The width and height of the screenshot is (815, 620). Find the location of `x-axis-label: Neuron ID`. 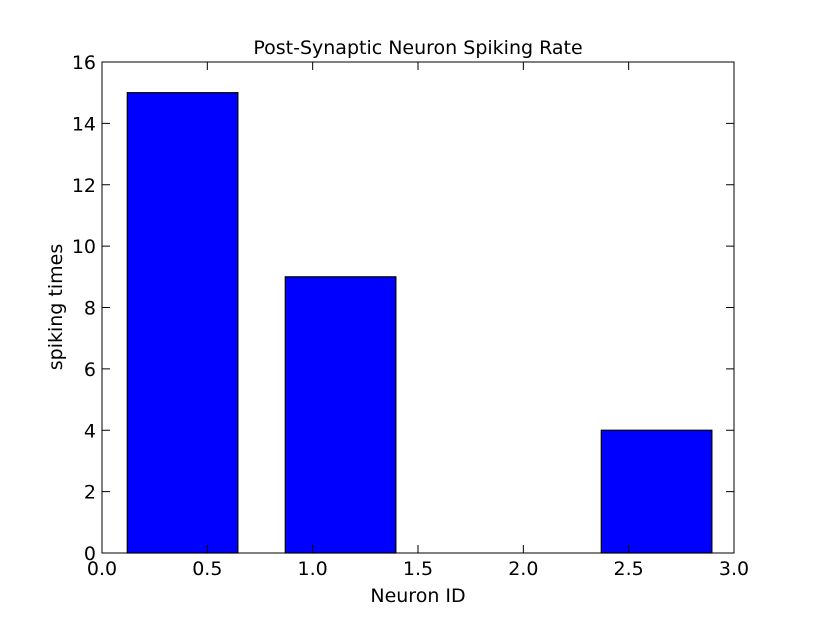

x-axis-label: Neuron ID is located at coordinates (417, 596).